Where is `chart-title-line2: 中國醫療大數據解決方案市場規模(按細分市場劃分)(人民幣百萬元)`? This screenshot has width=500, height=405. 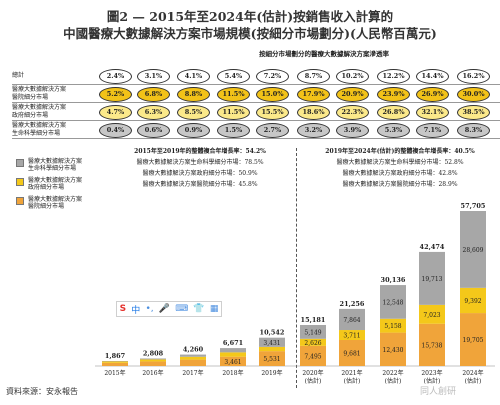
chart-title-line2: 中國醫療大數據解決方案市場規模(按細分市場劃分)(人民幣百萬元) is located at coordinates (250, 33).